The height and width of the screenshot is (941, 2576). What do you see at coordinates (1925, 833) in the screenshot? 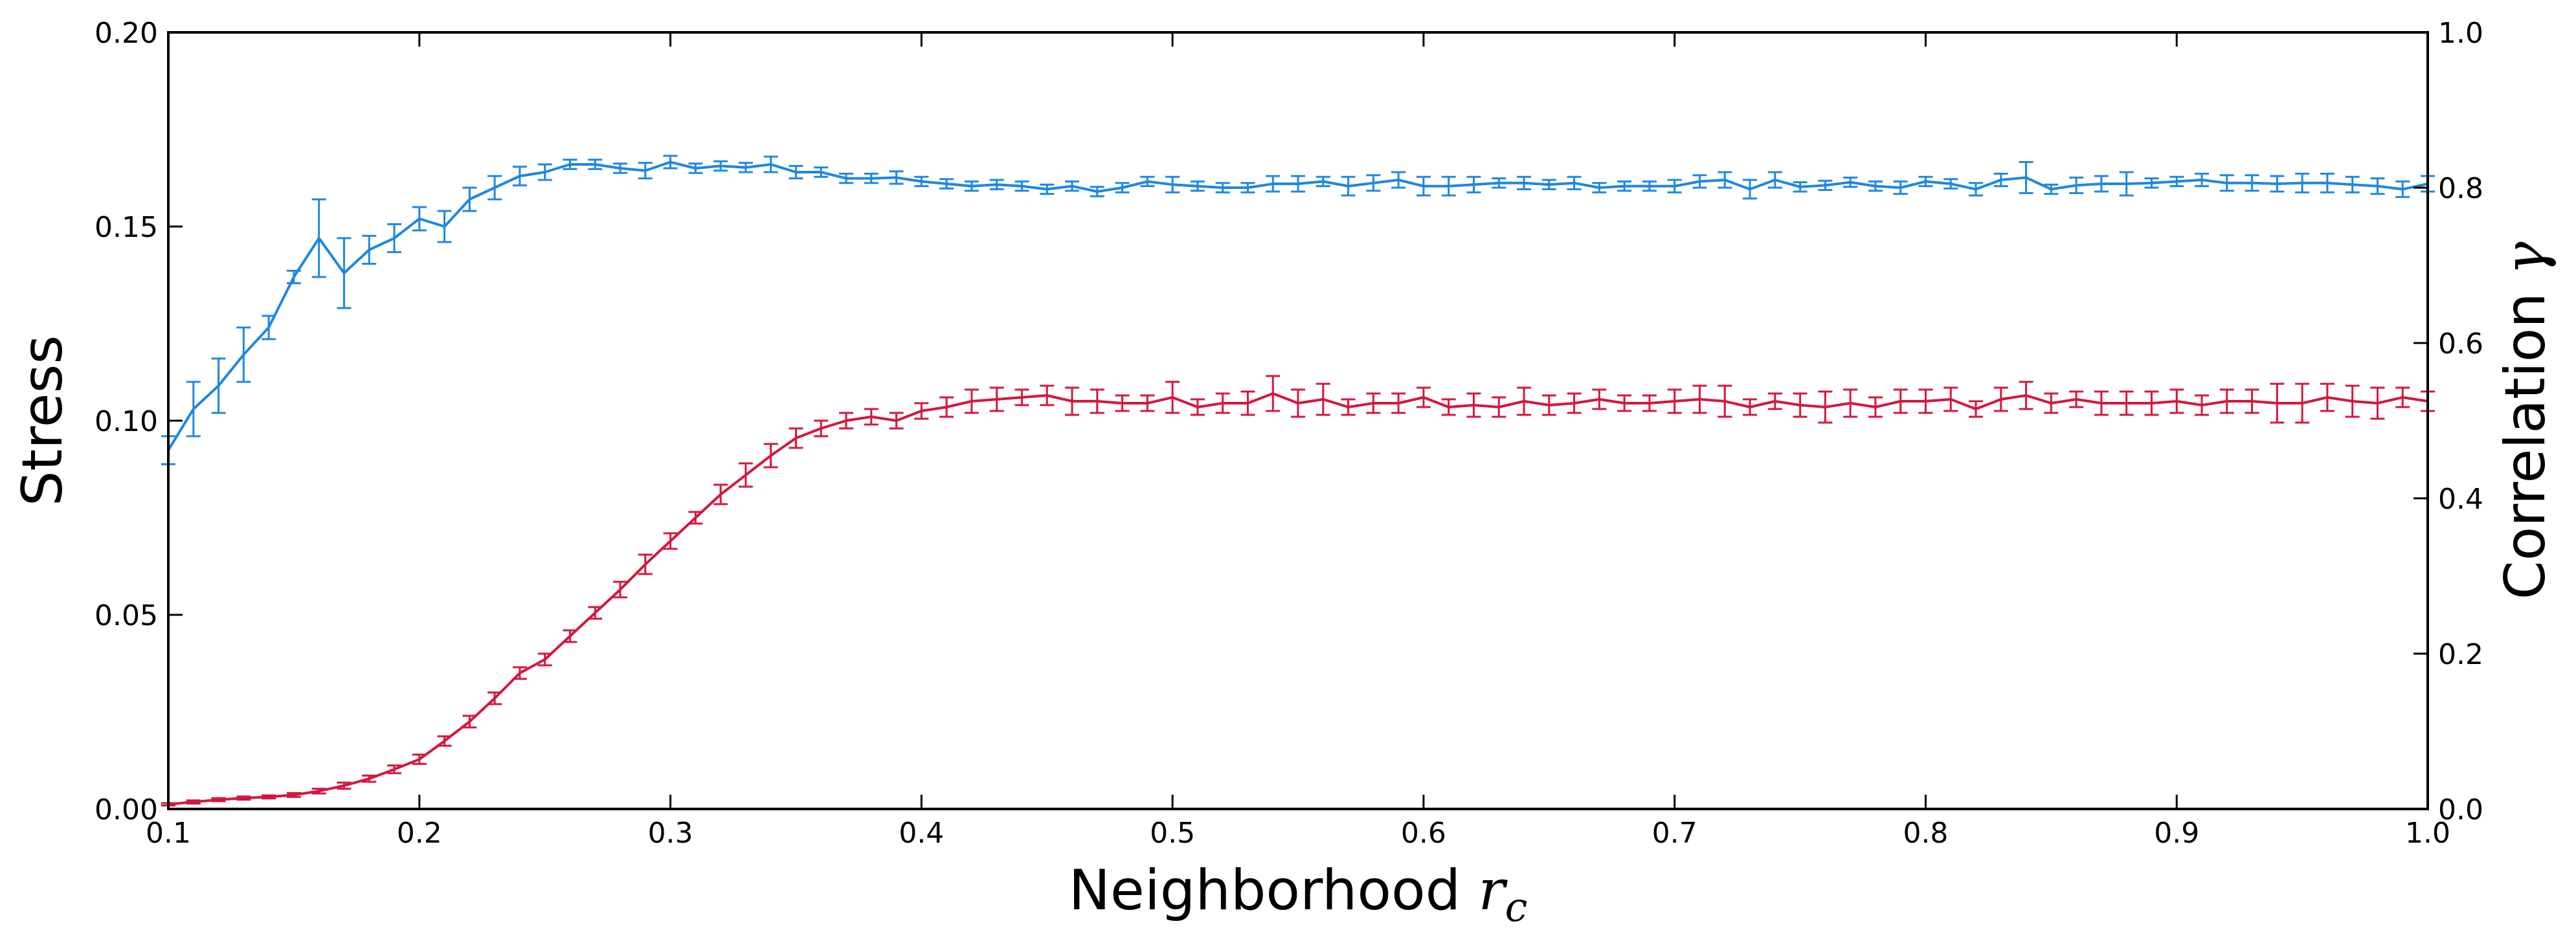
I see `x-tick-label: 0.8` at bounding box center [1925, 833].